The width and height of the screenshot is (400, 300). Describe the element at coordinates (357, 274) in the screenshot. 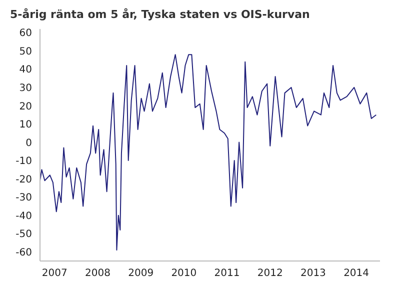

I see `x-tick-label: 2014` at that location.